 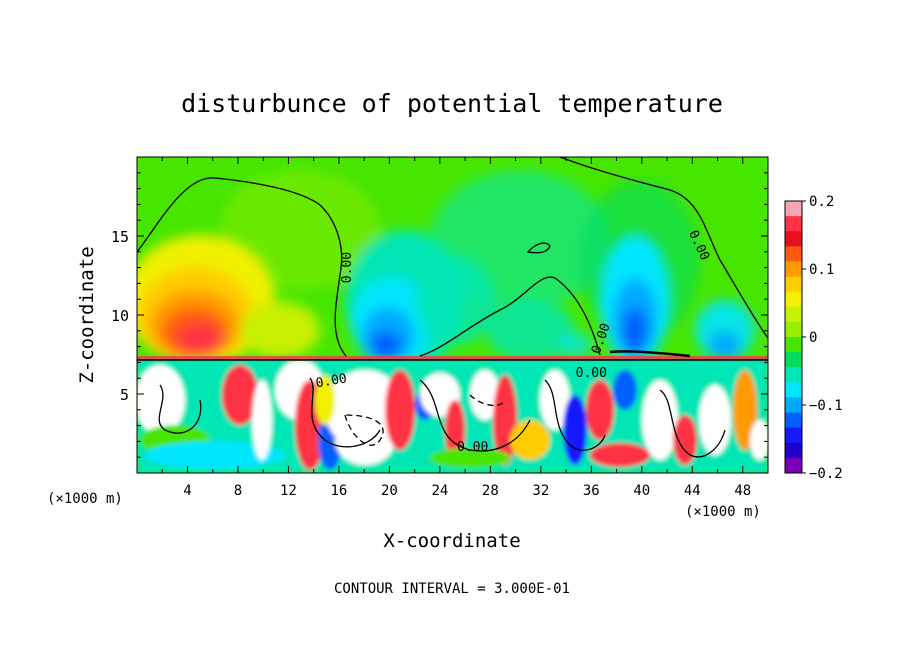 I want to click on x-tick-label: 32, so click(x=540, y=491).